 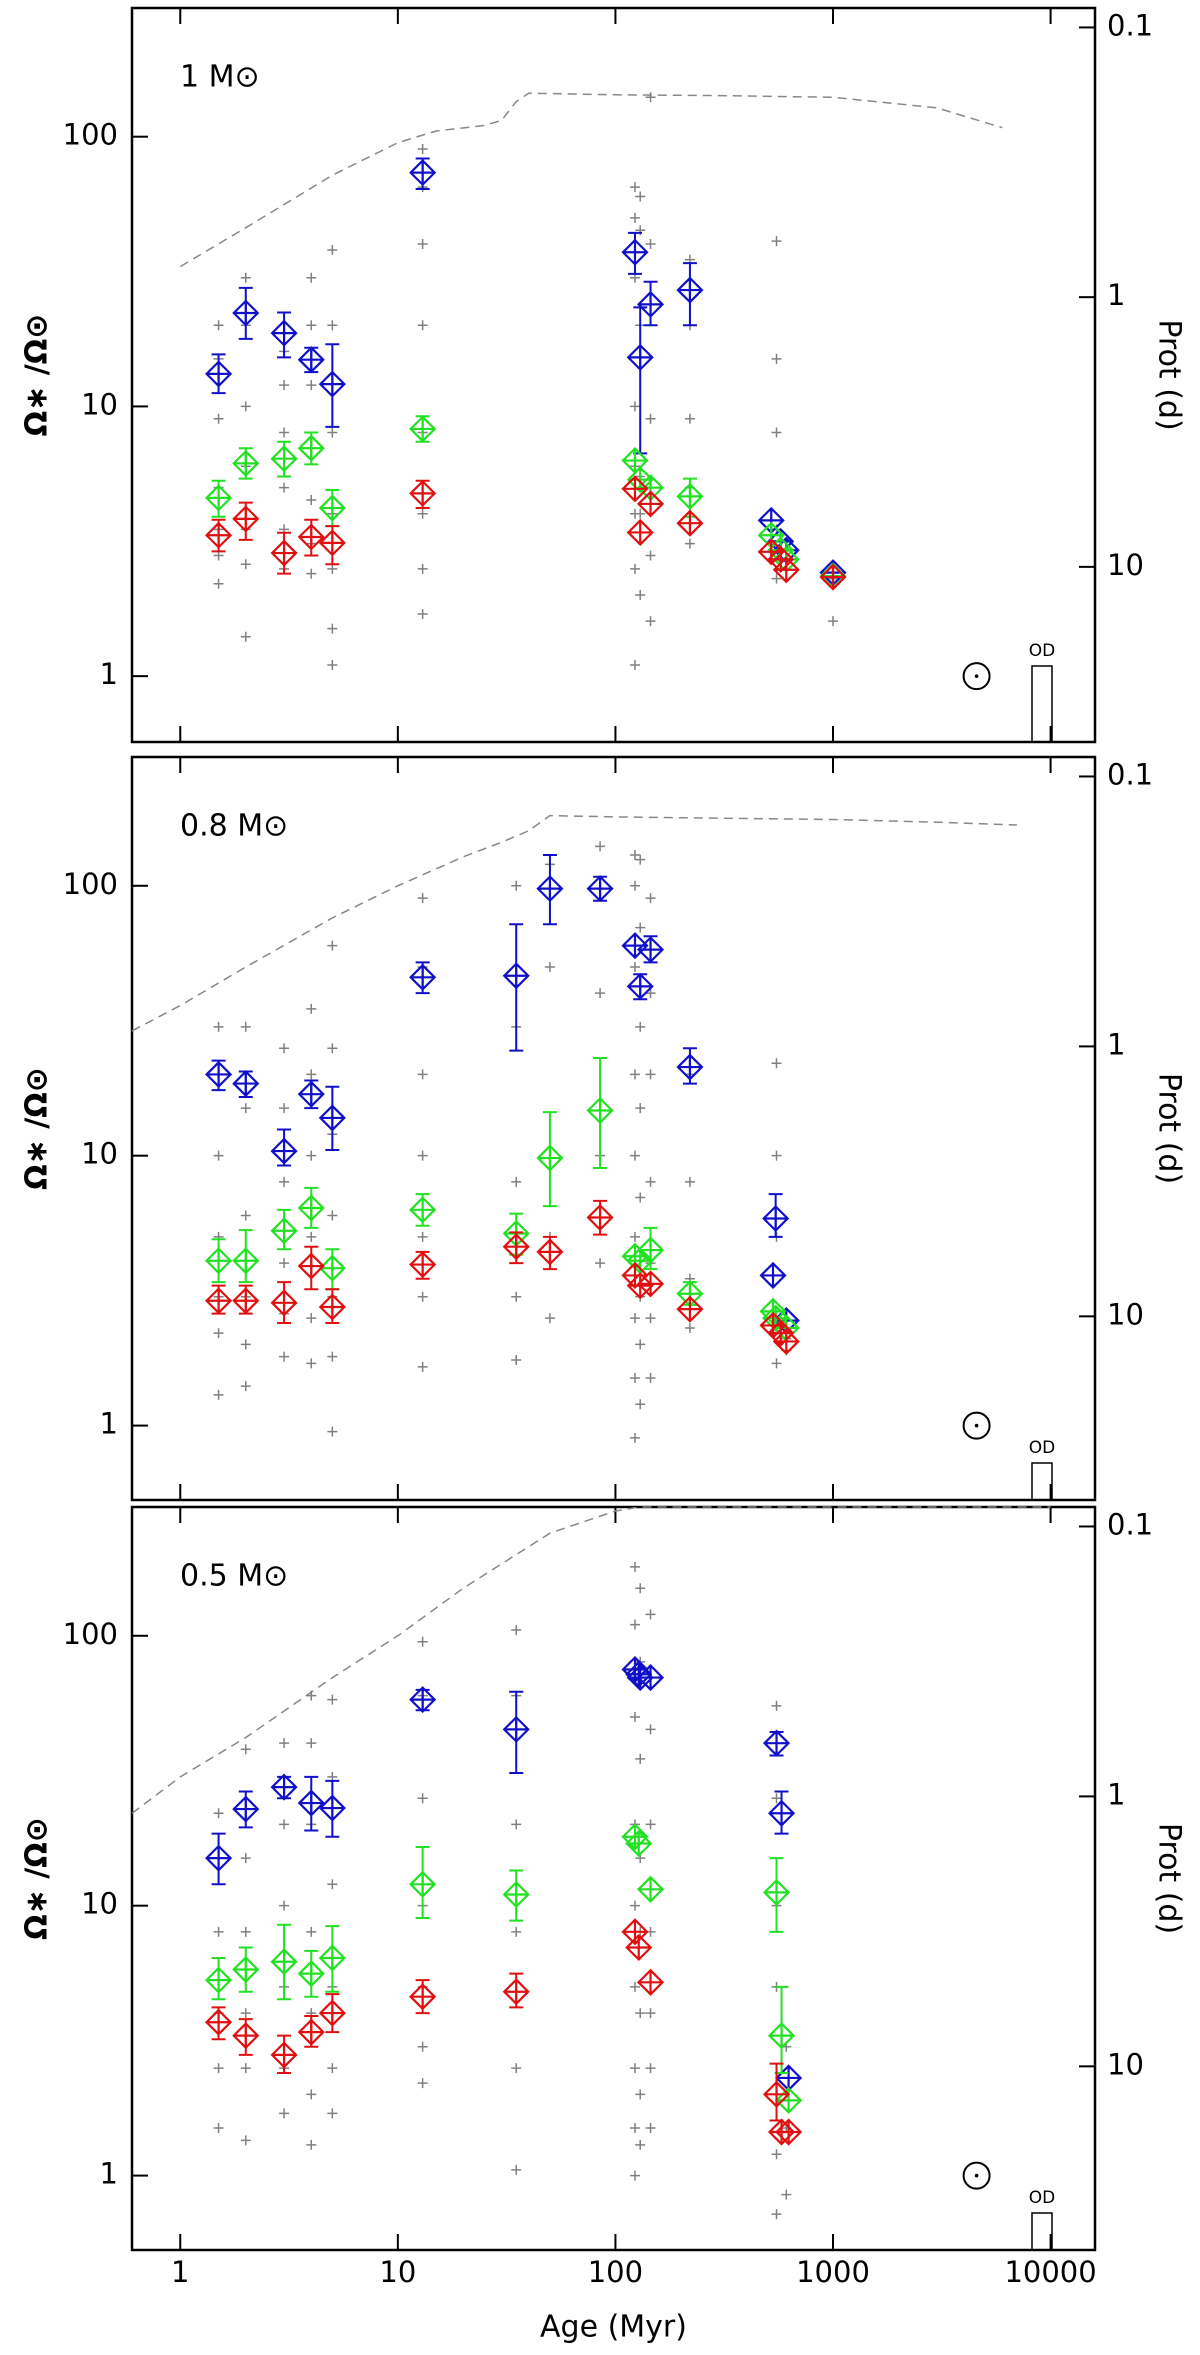 What do you see at coordinates (234, 826) in the screenshot?
I see `panel-label: 0.8 M⊙` at bounding box center [234, 826].